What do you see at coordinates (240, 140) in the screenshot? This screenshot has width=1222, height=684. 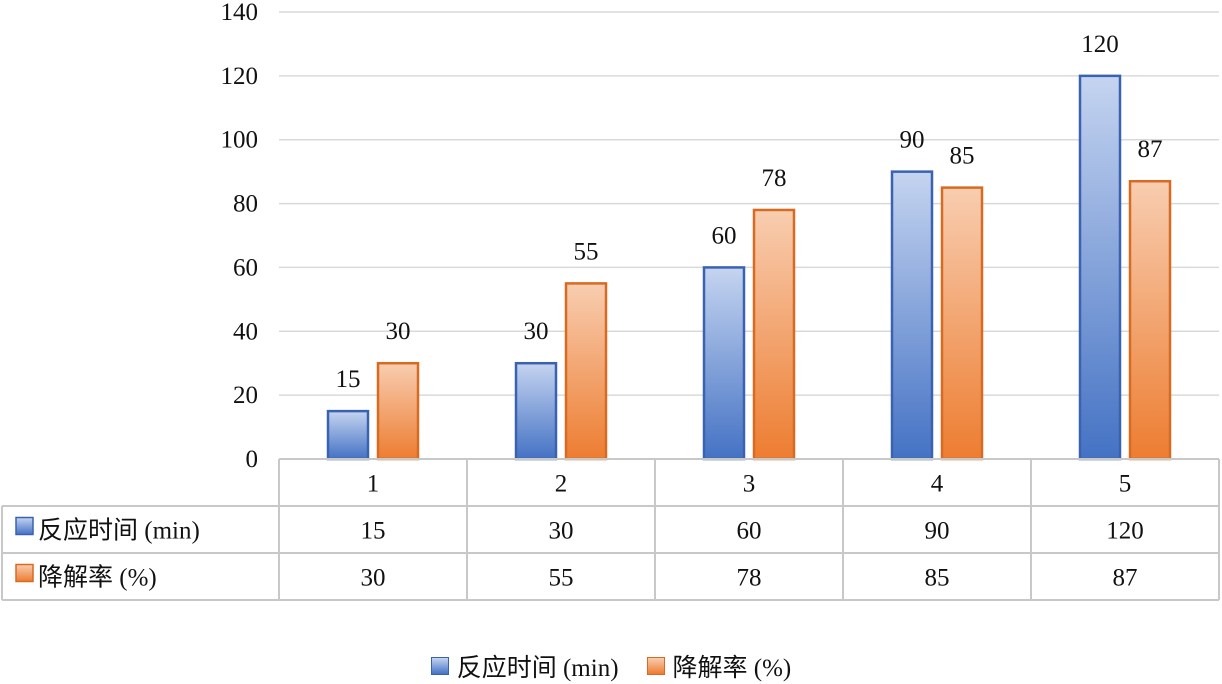 I see `y-tick-label: 100` at bounding box center [240, 140].